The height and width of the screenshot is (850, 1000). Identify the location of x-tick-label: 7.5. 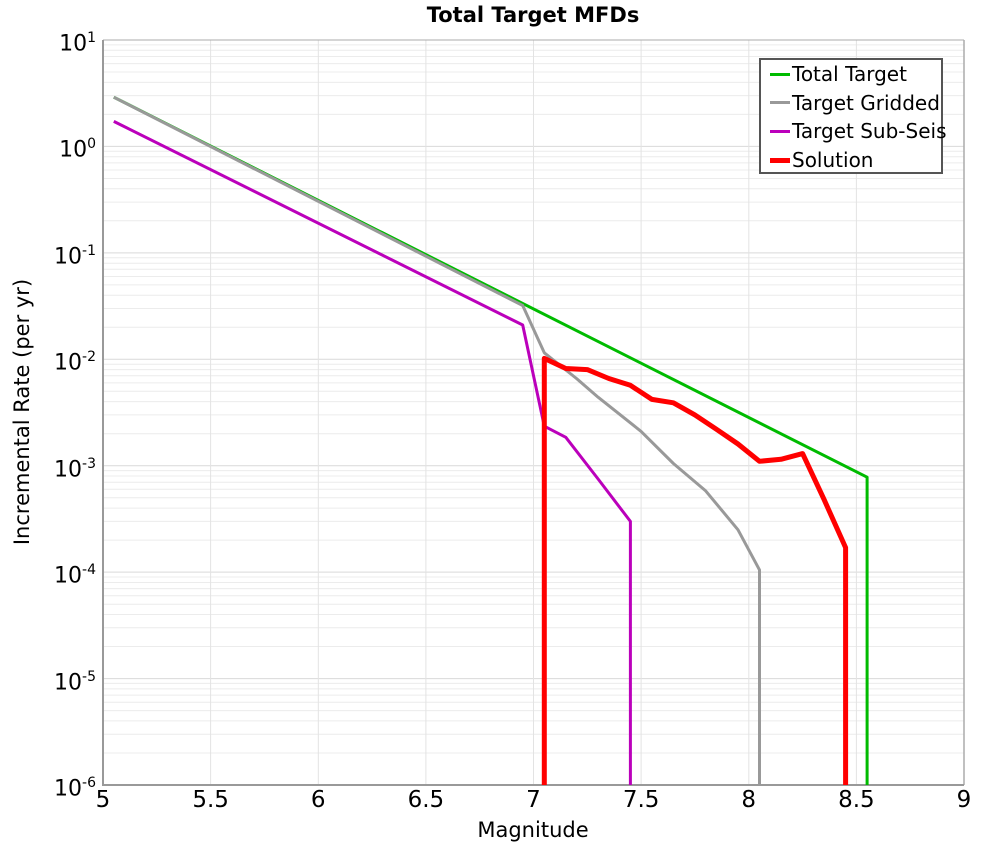
(641, 800).